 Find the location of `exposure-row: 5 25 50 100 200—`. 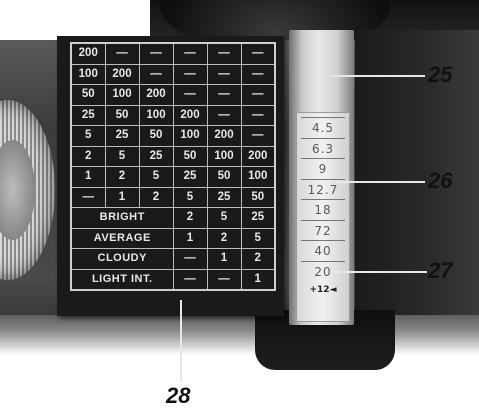

exposure-row: 5 25 50 100 200— is located at coordinates (173, 136).